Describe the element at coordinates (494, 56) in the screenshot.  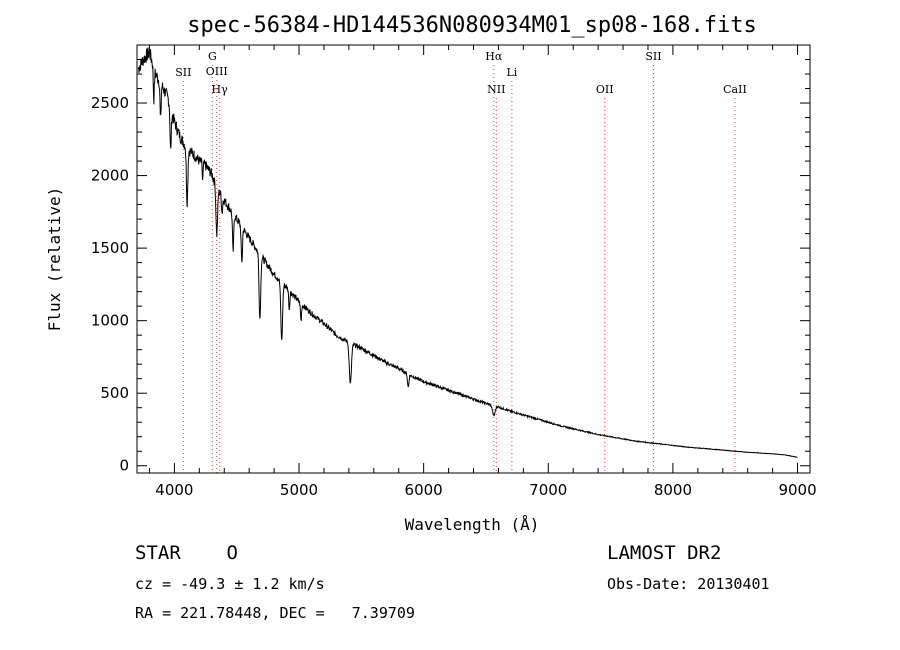
I see `marker-label: Hα` at that location.